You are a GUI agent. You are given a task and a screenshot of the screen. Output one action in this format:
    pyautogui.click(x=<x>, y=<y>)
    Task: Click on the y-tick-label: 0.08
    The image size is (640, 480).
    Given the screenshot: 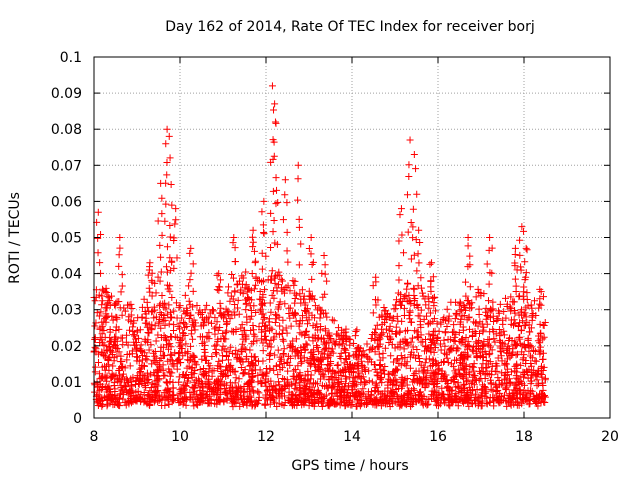 What is the action you would take?
    pyautogui.click(x=66, y=130)
    